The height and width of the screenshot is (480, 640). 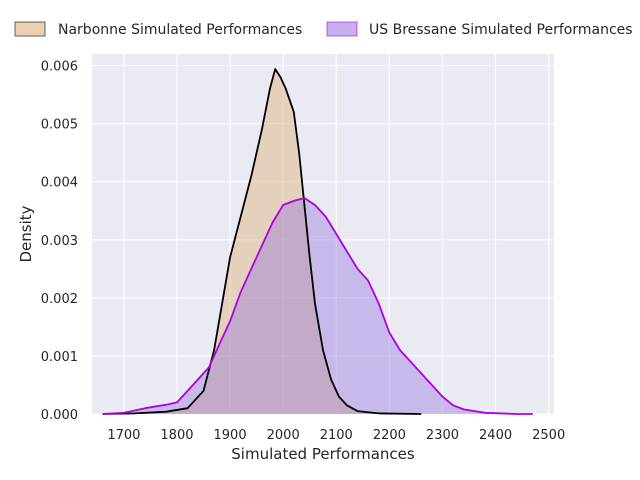 What do you see at coordinates (59, 125) in the screenshot?
I see `y-tick-label: 0.005` at bounding box center [59, 125].